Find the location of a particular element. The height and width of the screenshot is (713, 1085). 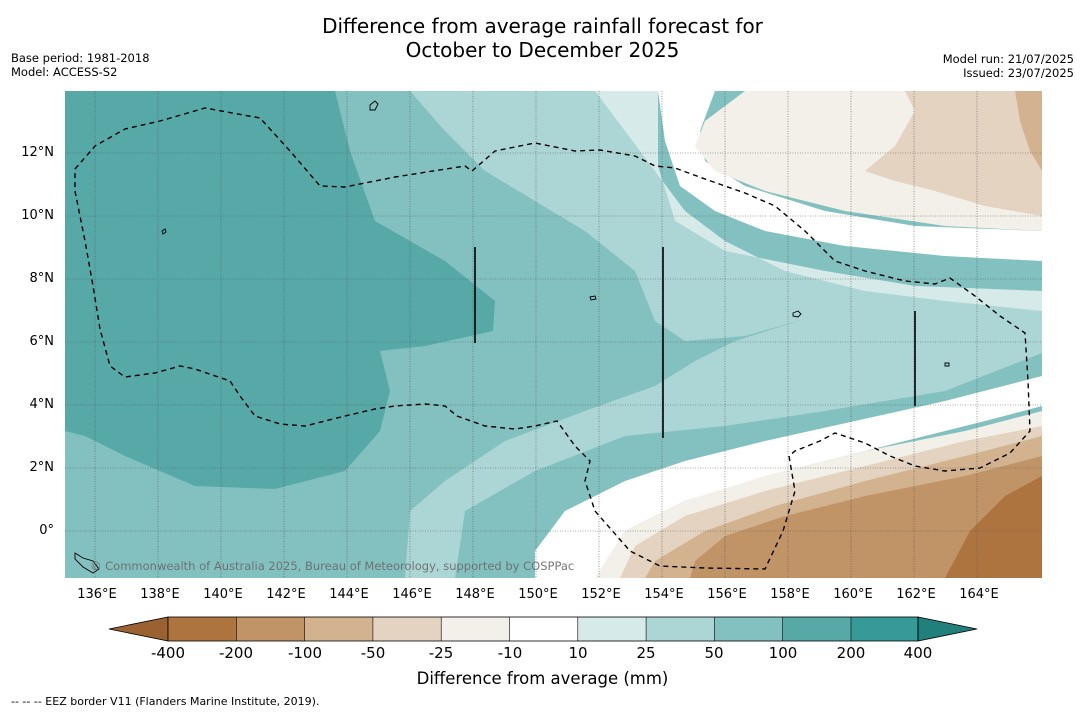

lat-label-6n: 6°N is located at coordinates (42, 341).